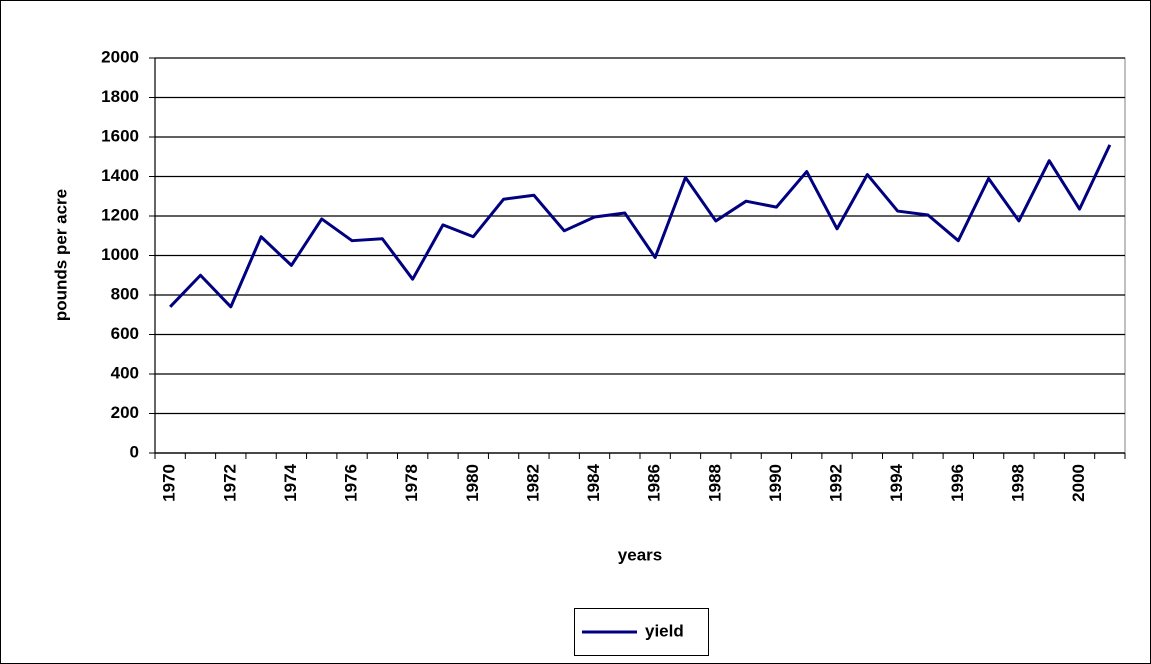 The image size is (1151, 664). Describe the element at coordinates (125, 333) in the screenshot. I see `y-tick-label: 600` at that location.